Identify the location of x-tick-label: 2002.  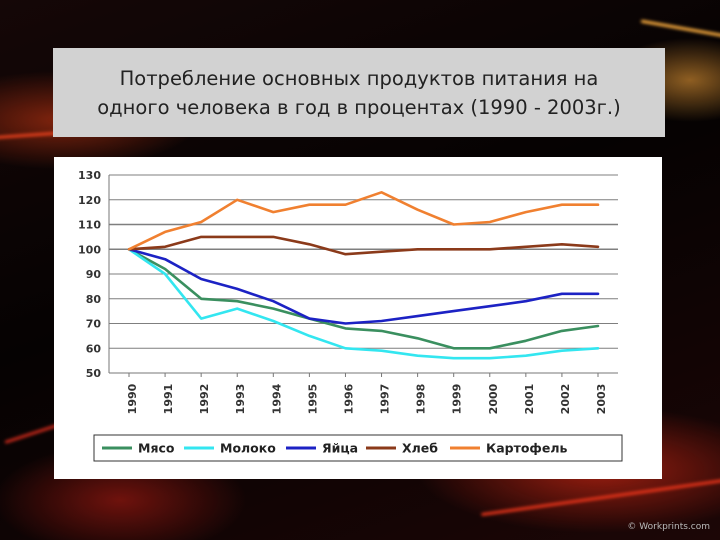
(565, 399).